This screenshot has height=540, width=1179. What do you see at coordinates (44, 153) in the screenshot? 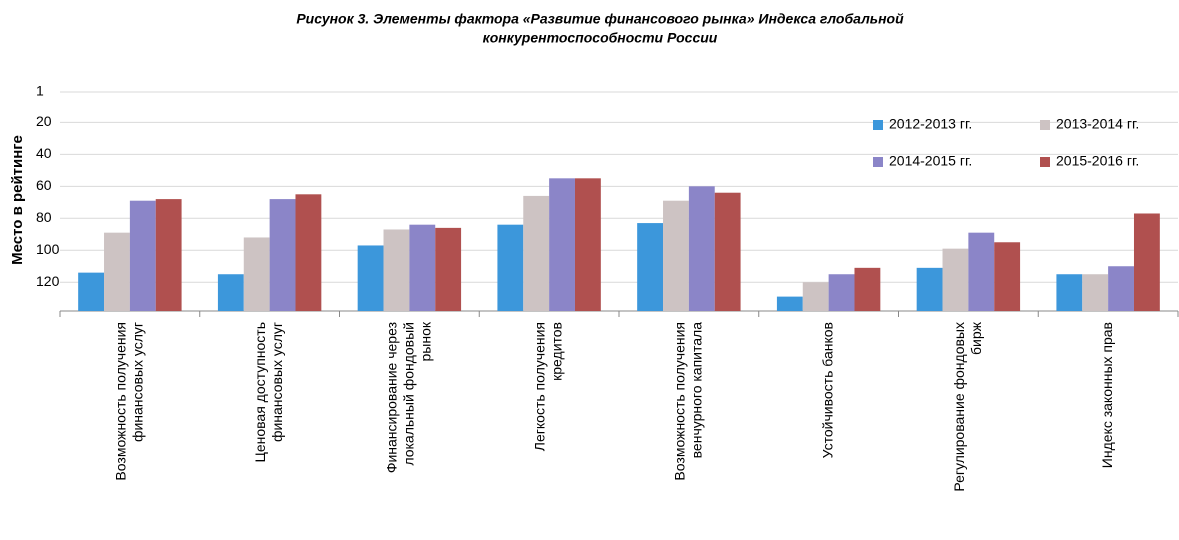
I see `y-tick-label: 40` at bounding box center [44, 153].